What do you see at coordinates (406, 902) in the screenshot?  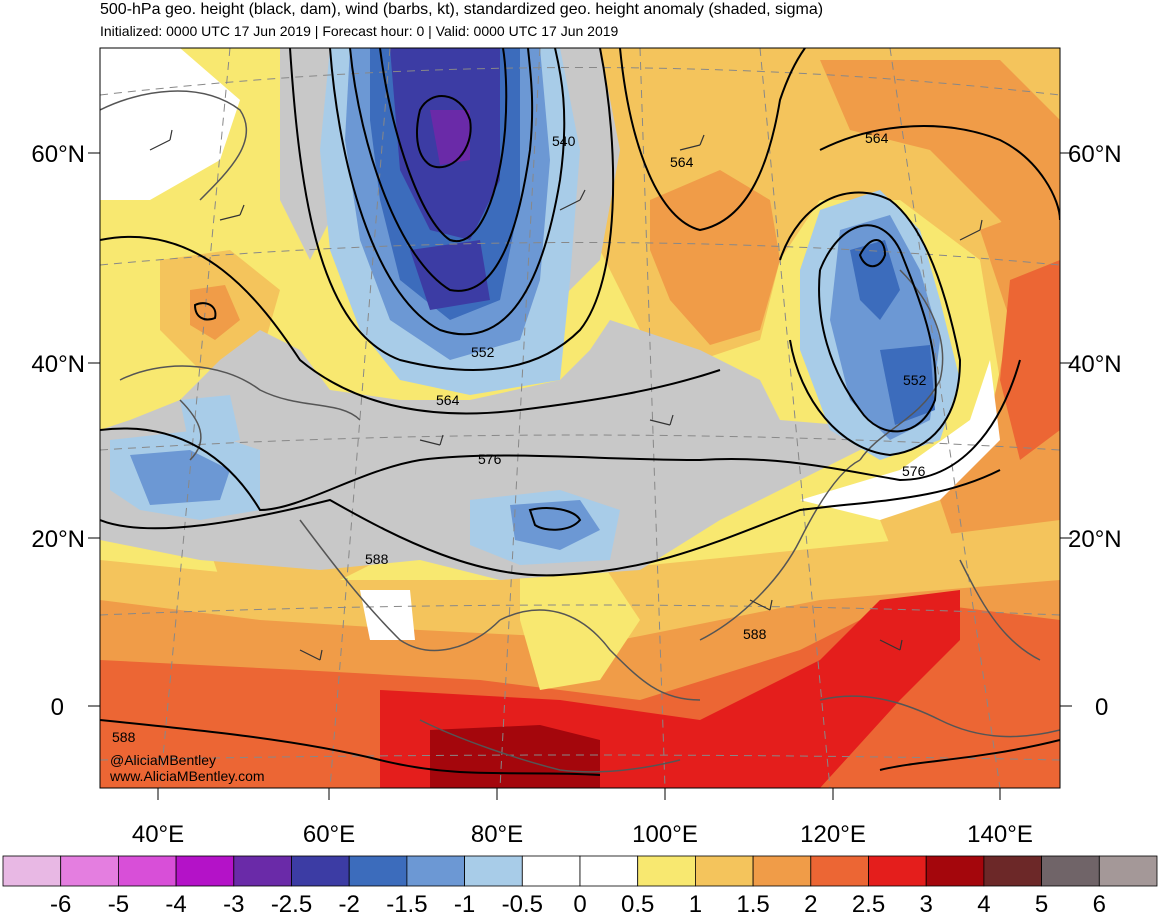 I see `colorbar-label: -1.5` at bounding box center [406, 902].